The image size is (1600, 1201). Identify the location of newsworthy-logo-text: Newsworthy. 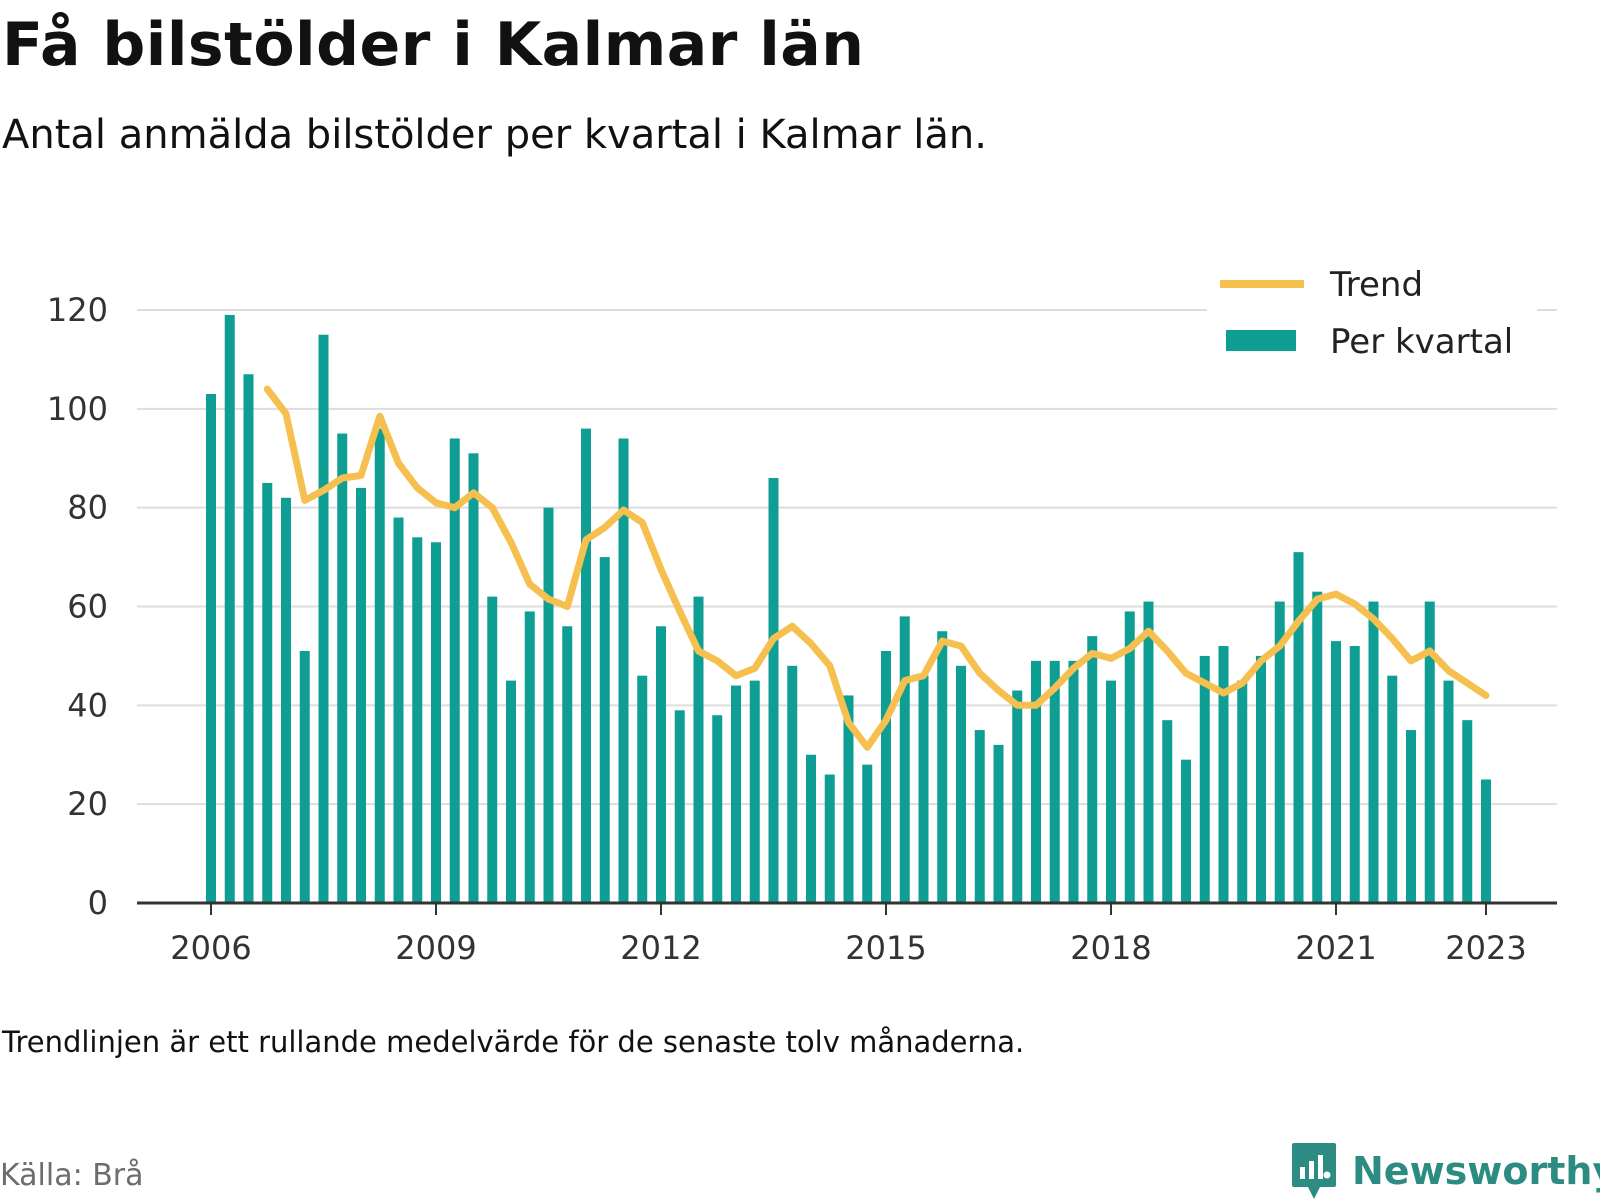
(1476, 1171).